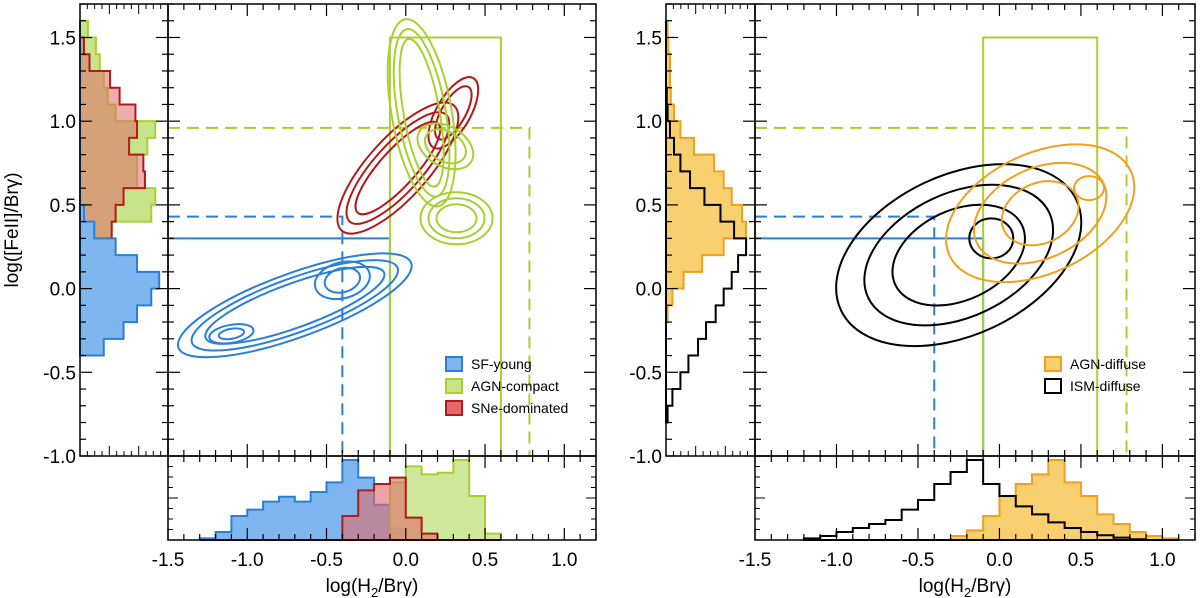 The width and height of the screenshot is (1200, 598). What do you see at coordinates (519, 408) in the screenshot?
I see `legend-label: SNe-dominated` at bounding box center [519, 408].